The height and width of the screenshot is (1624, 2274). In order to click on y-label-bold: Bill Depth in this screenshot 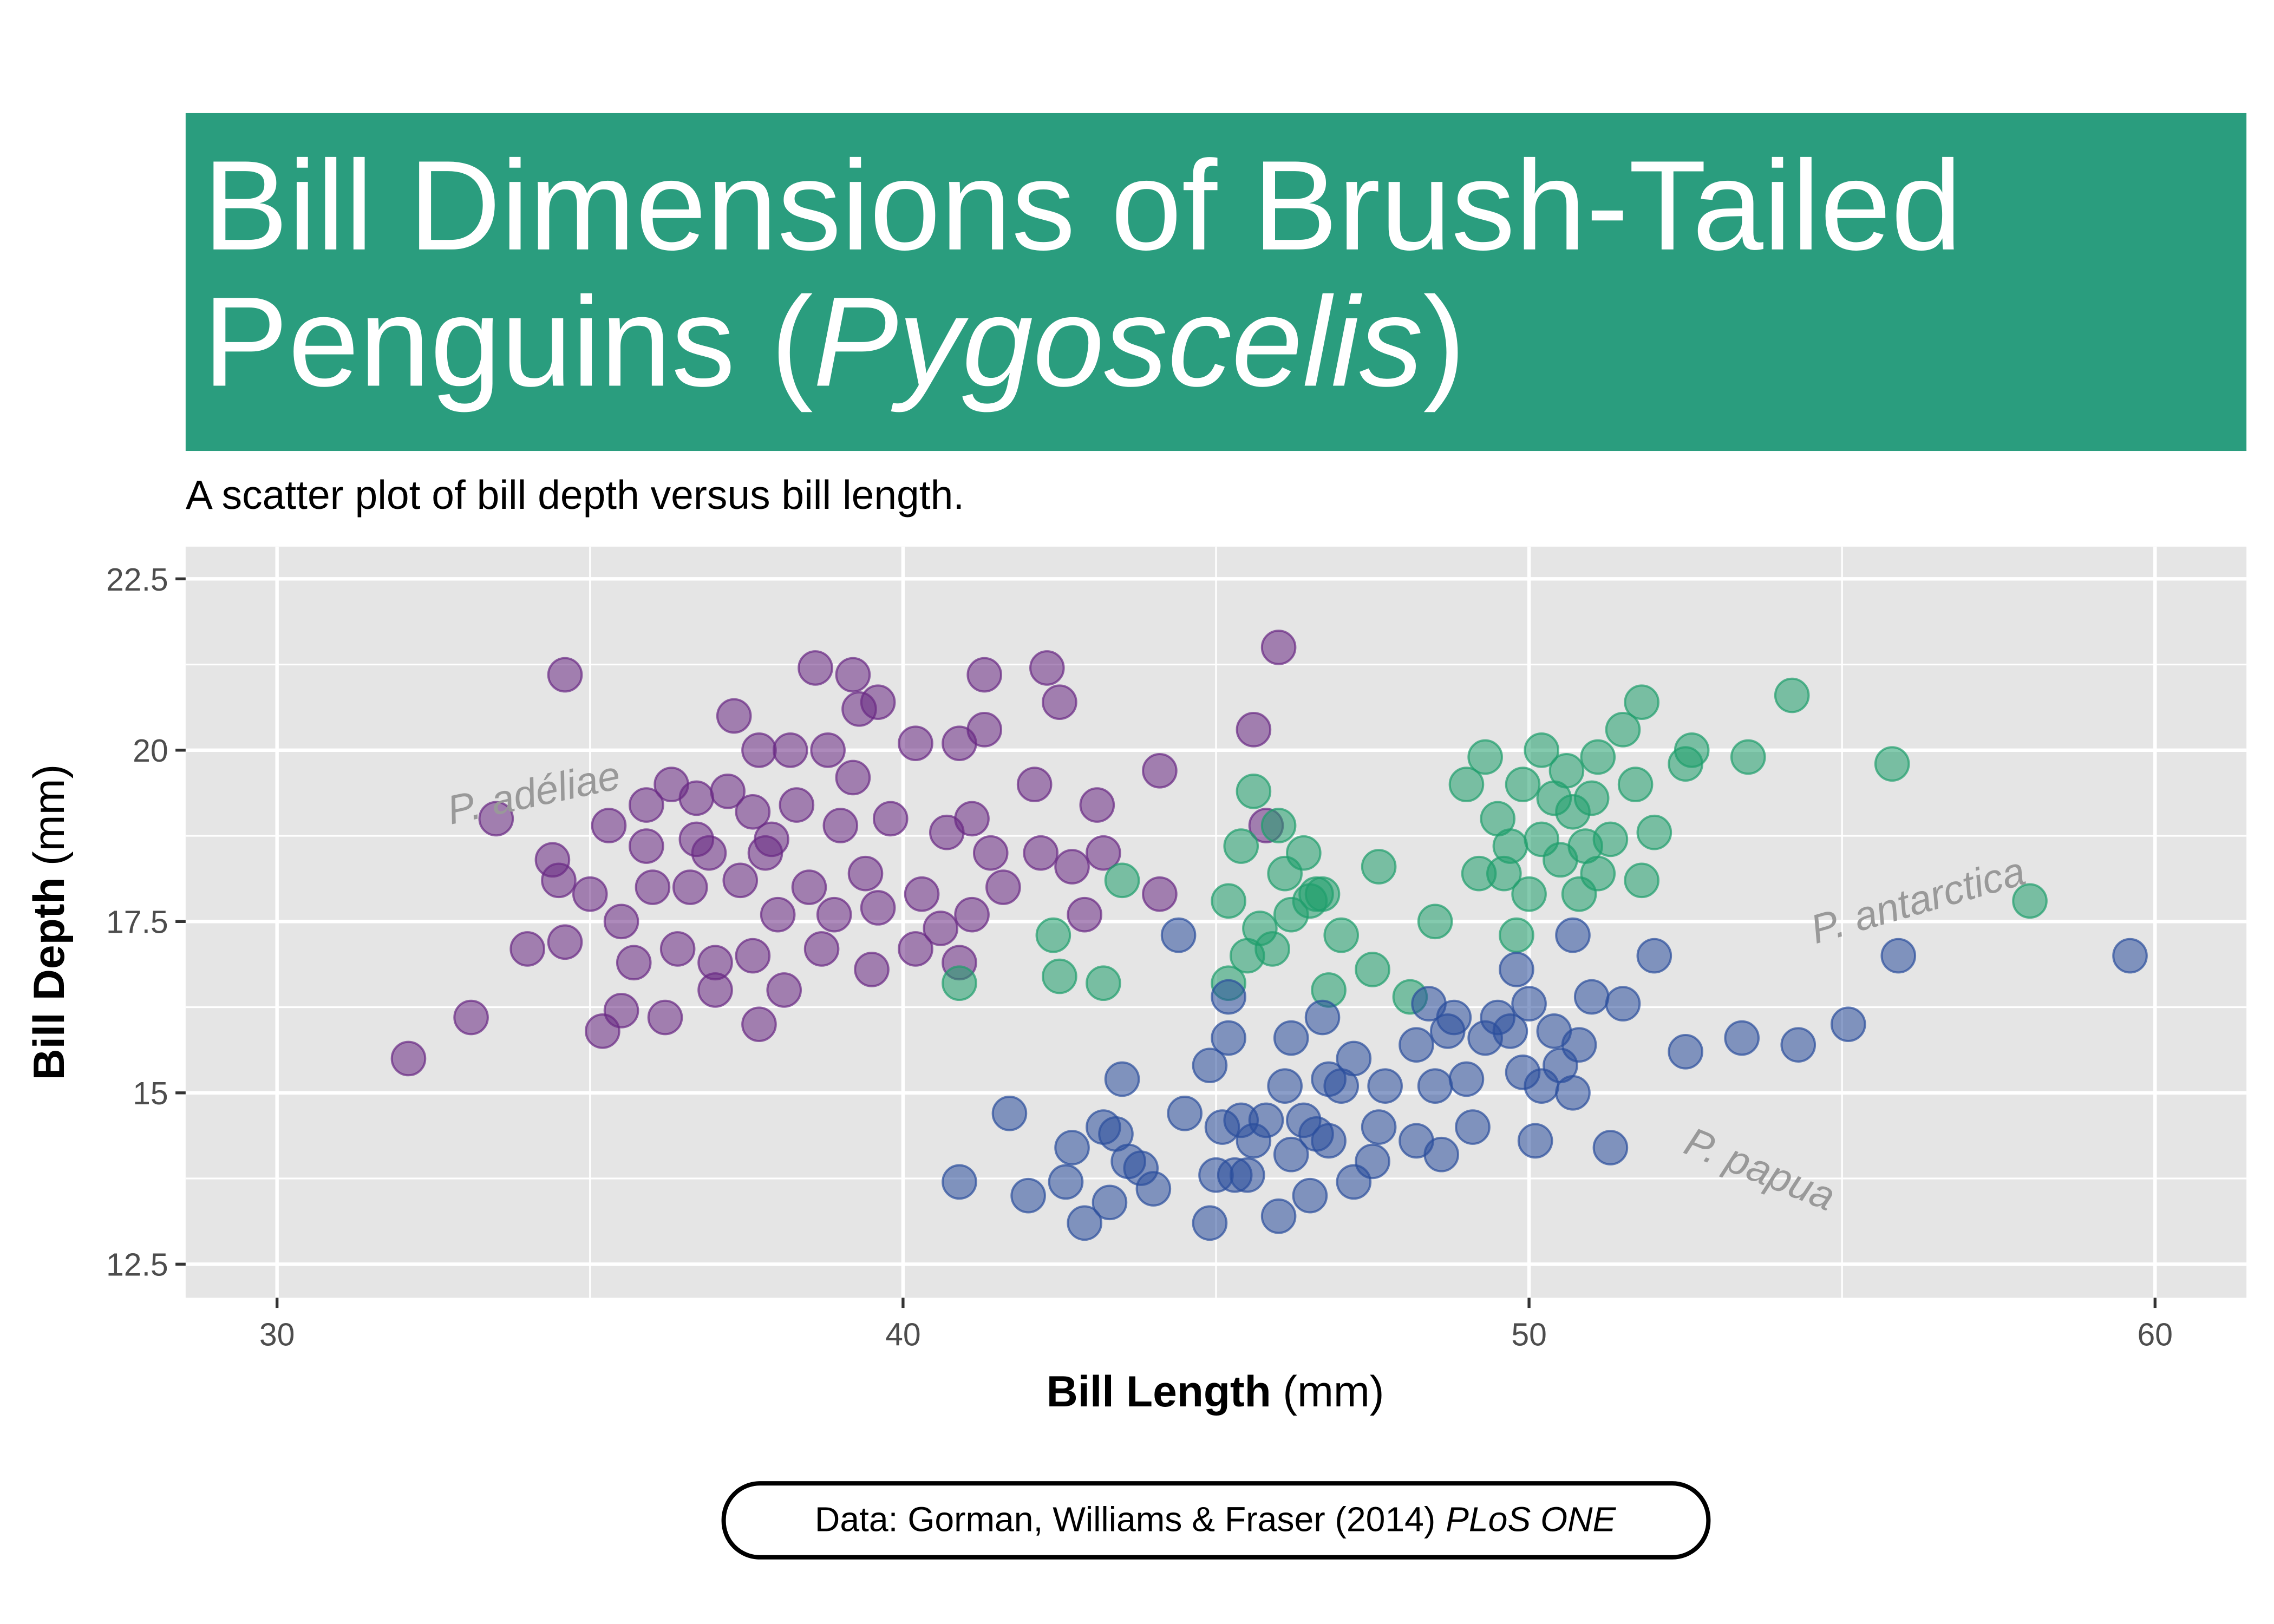, I will do `click(50, 980)`.